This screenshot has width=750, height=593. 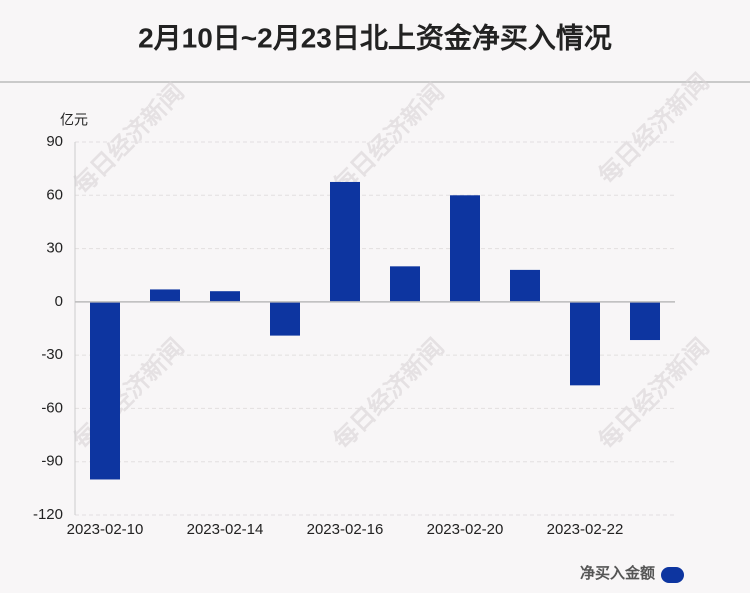 What do you see at coordinates (74, 120) in the screenshot?
I see `y-unit: 亿元` at bounding box center [74, 120].